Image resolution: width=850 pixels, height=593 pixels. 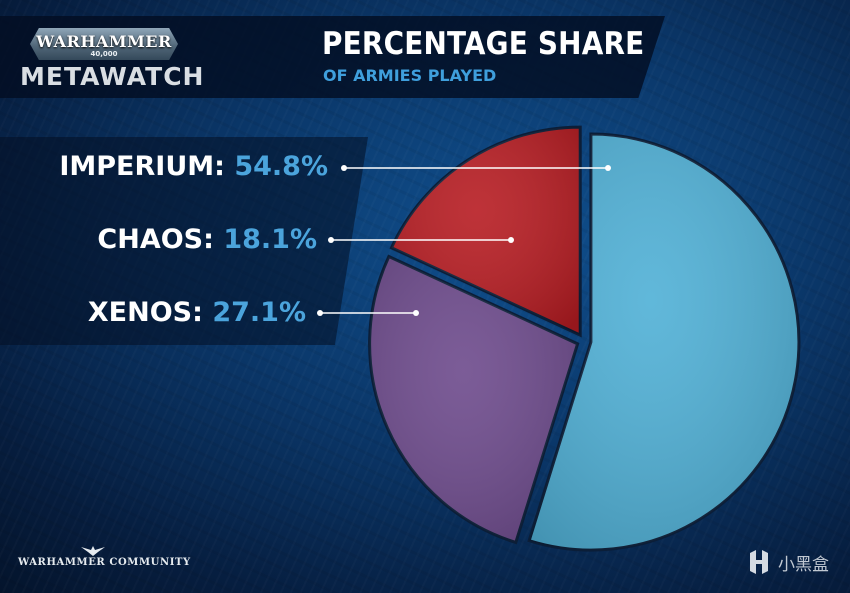 What do you see at coordinates (759, 562) in the screenshot?
I see `heybox-logo-icon` at bounding box center [759, 562].